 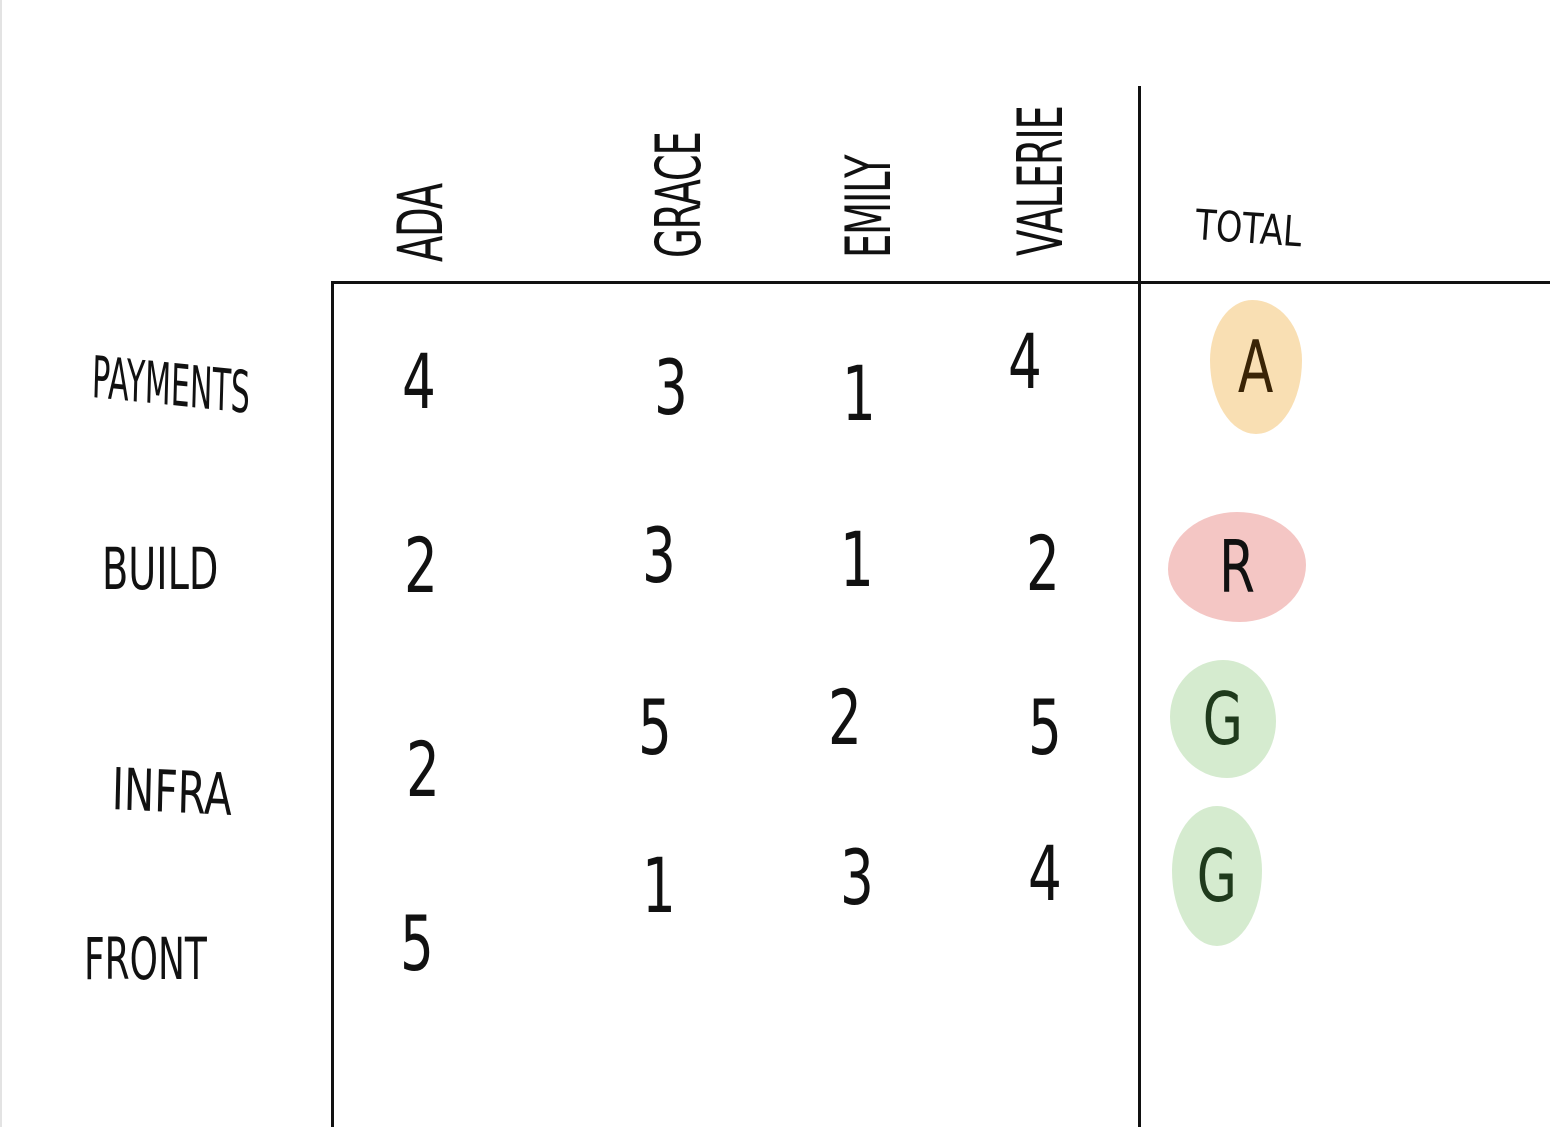 What do you see at coordinates (332, 704) in the screenshot?
I see `label-column-divider-line` at bounding box center [332, 704].